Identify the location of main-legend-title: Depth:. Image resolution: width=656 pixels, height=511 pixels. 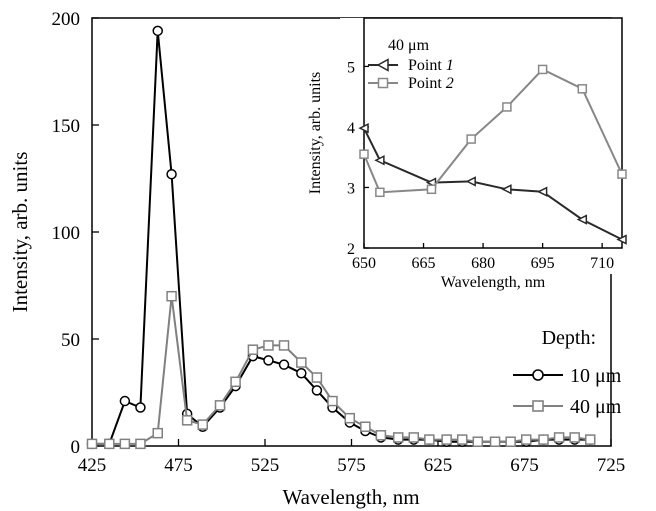
(569, 338).